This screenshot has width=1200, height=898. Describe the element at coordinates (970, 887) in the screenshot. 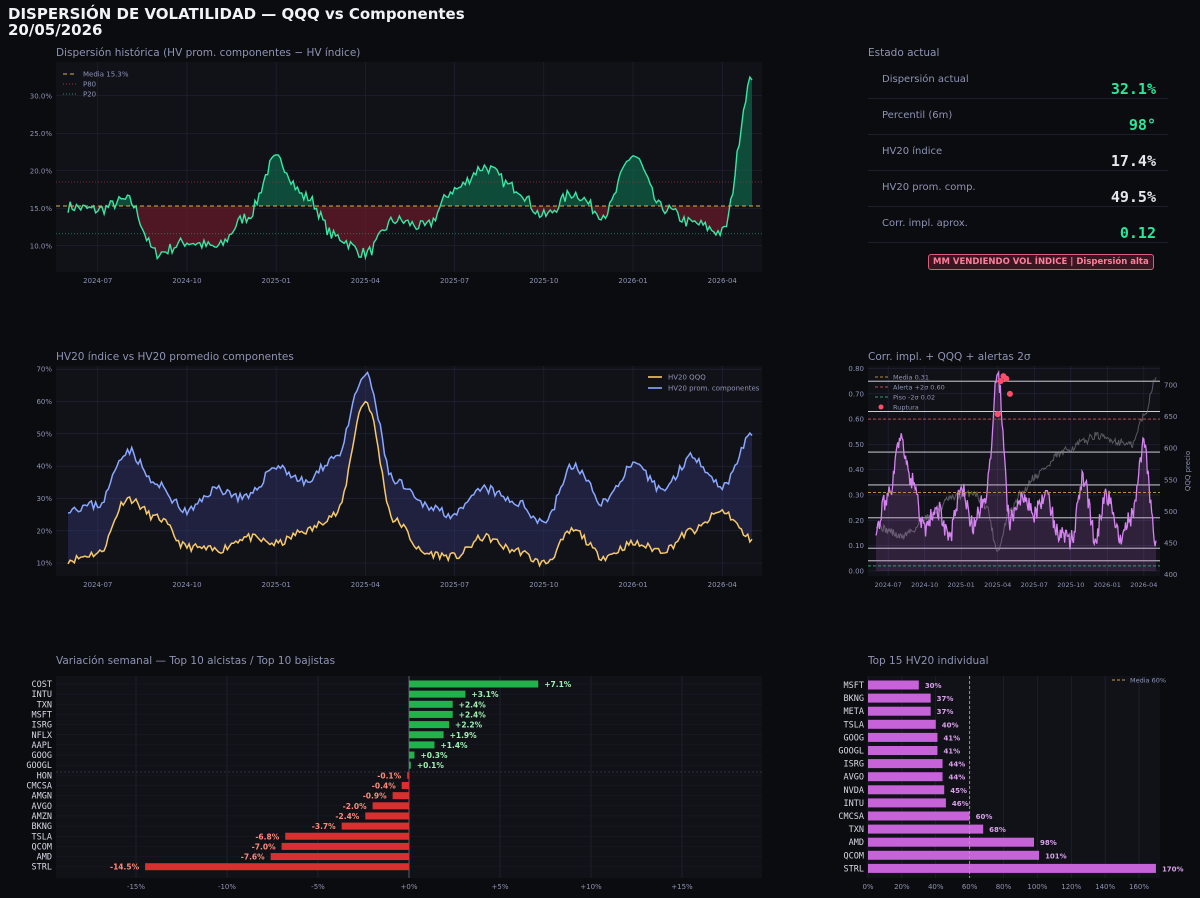

I see `x-tick-label: 60%` at that location.